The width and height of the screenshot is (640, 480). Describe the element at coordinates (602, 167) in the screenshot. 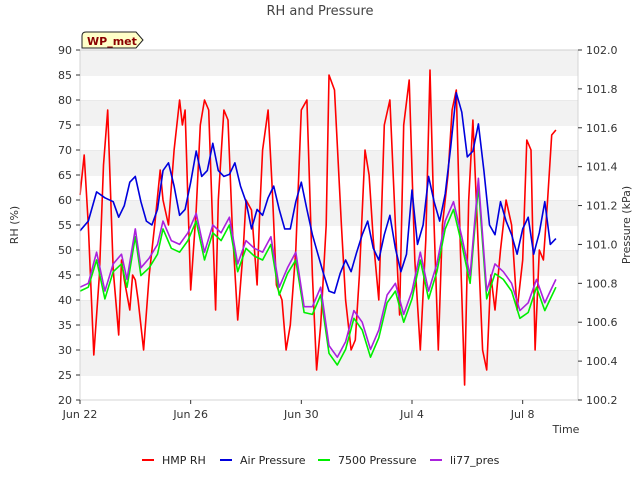

I see `y-right-tick-label: 101.4` at that location.